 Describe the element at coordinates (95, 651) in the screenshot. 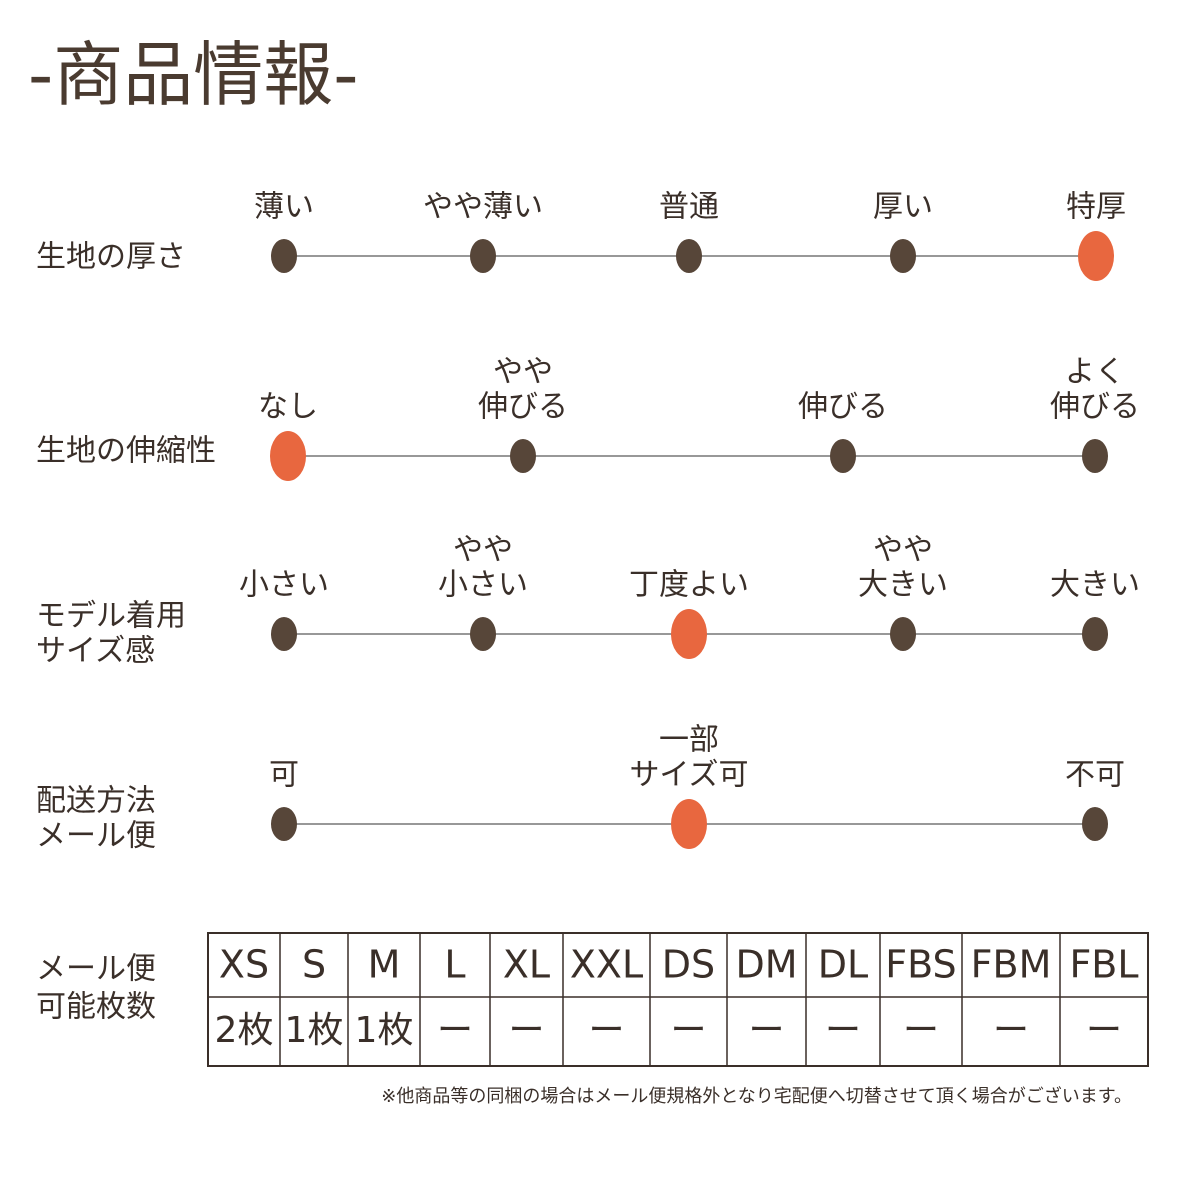

I see `row-label: サイズ感` at that location.